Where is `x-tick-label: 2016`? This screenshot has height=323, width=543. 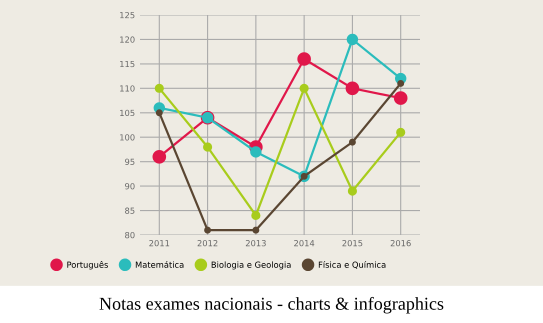
x-tick-label: 2016 is located at coordinates (400, 243).